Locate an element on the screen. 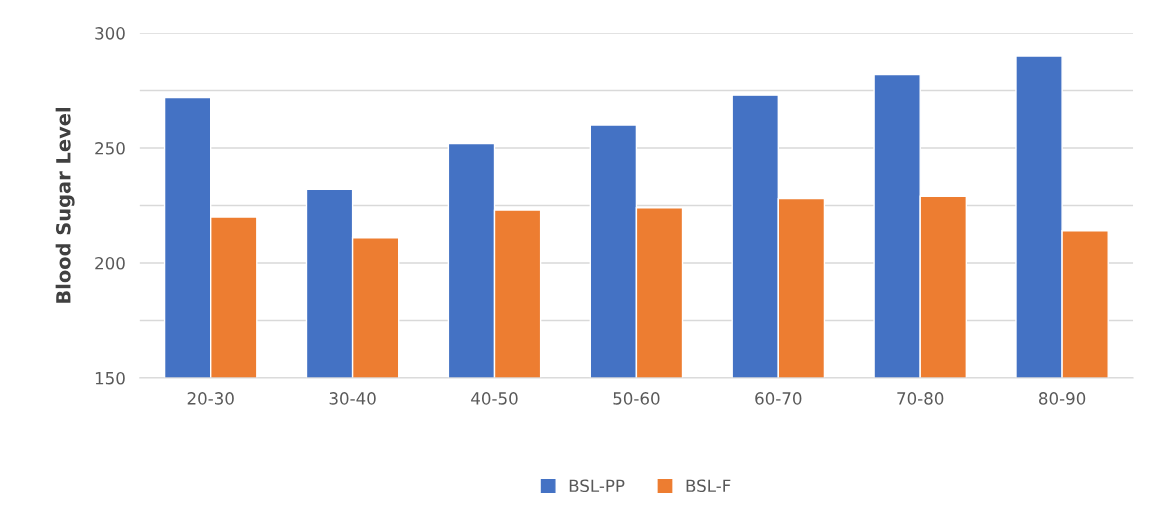  x-tick-label: 70-80 is located at coordinates (920, 398).